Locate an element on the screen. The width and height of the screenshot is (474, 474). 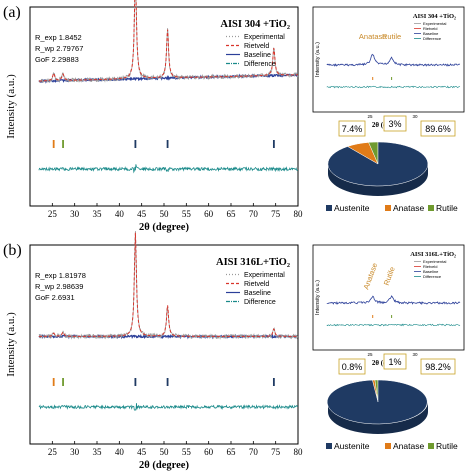
plot-title: AISI 304 +TiO₂ is located at coordinates (255, 24).